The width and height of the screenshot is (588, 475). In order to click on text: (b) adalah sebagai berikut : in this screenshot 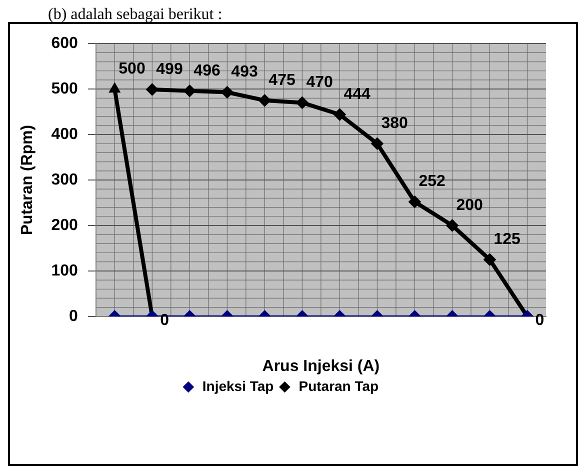, I will do `click(136, 14)`.